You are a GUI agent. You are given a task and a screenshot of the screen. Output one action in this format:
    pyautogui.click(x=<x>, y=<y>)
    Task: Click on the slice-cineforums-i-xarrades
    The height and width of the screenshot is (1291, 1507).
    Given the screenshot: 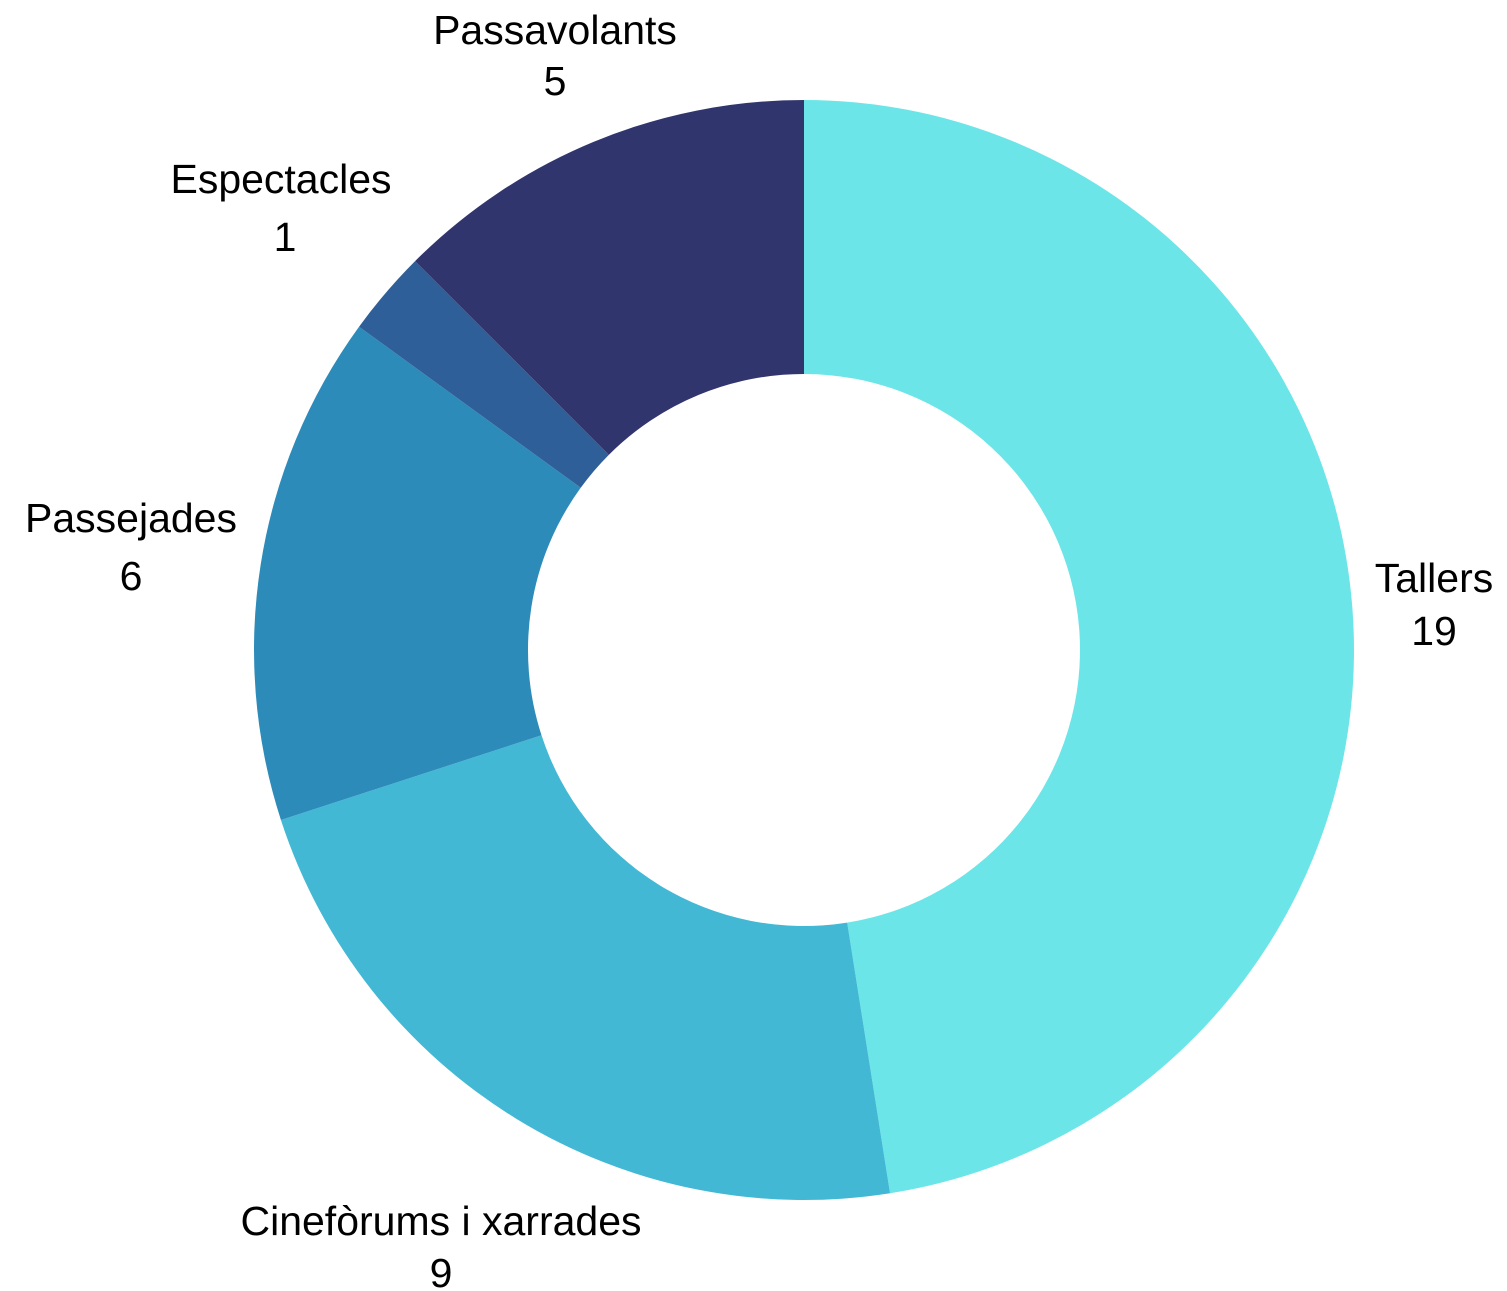 What is the action you would take?
    pyautogui.click(x=585, y=968)
    